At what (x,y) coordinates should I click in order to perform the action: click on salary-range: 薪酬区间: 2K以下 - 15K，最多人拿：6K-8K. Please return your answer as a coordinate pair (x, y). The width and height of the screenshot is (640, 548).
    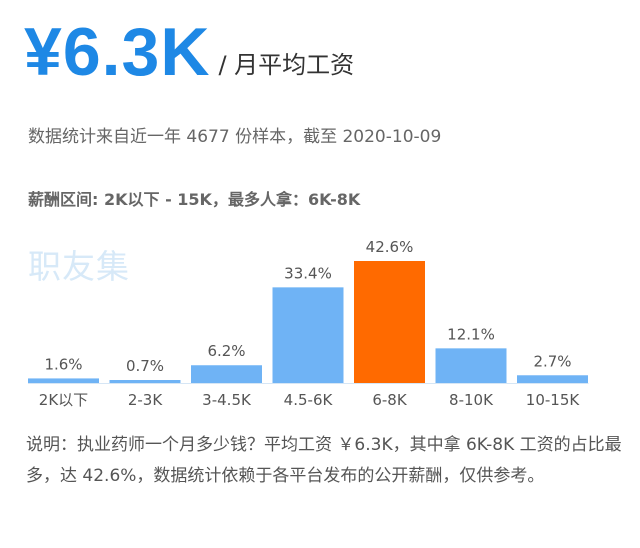
    Looking at the image, I should click on (194, 199).